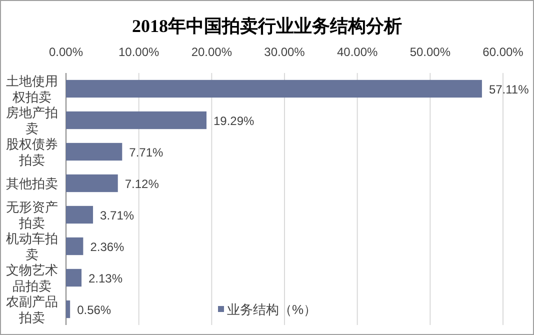 The height and width of the screenshot is (335, 534). I want to click on xtick: 10.00%, so click(139, 52).